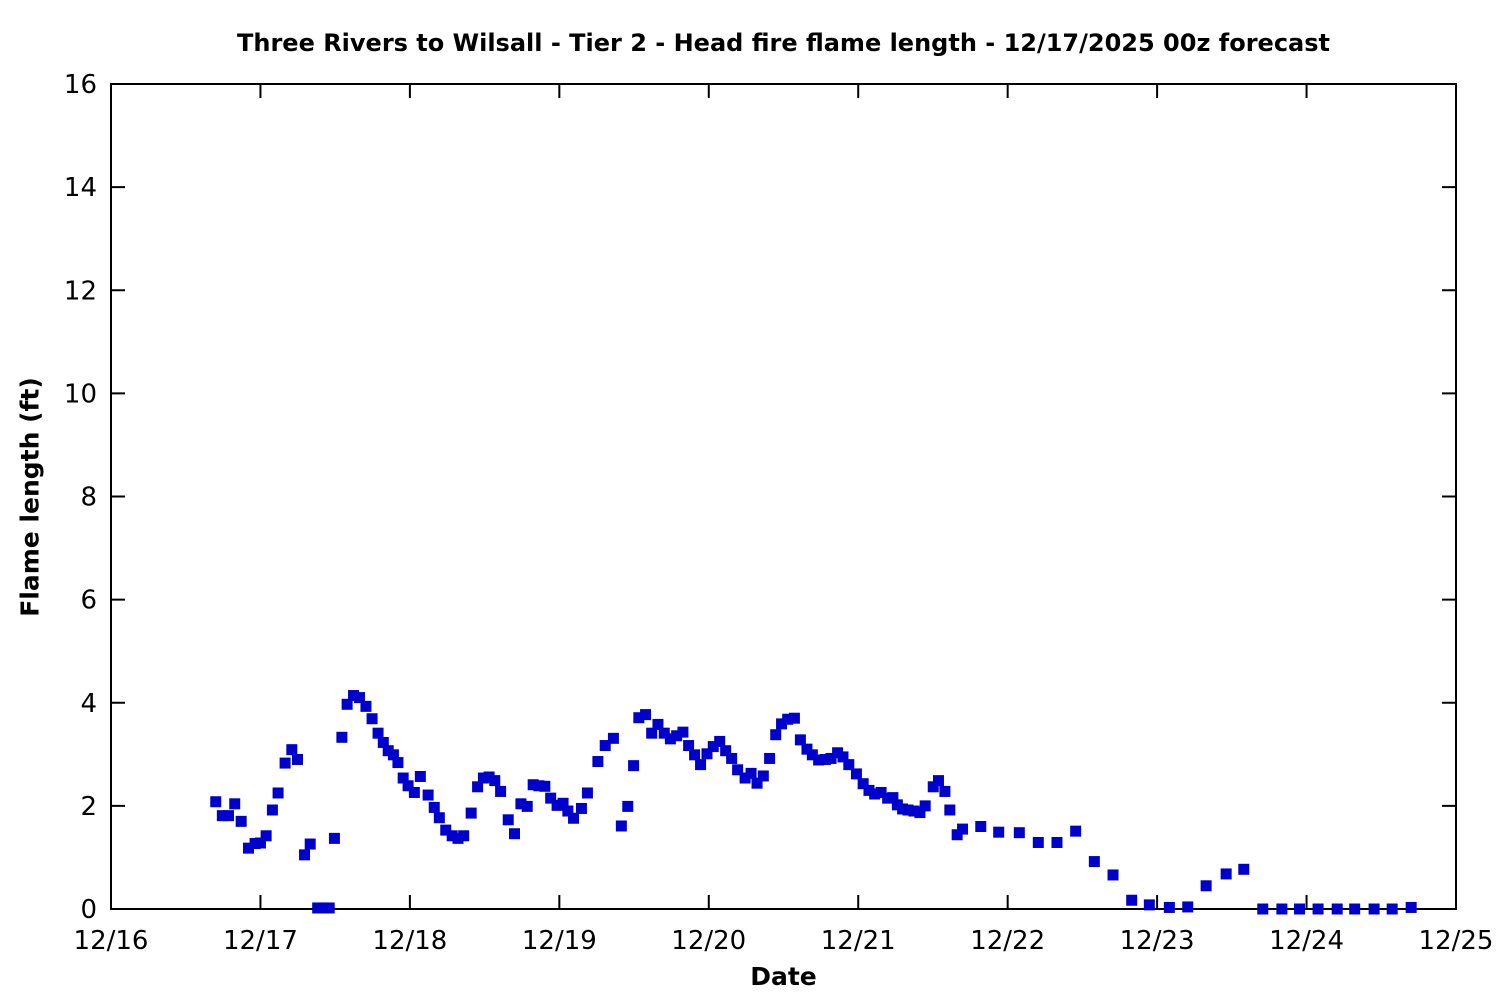  What do you see at coordinates (559, 941) in the screenshot?
I see `x-tick-label: 12/19` at bounding box center [559, 941].